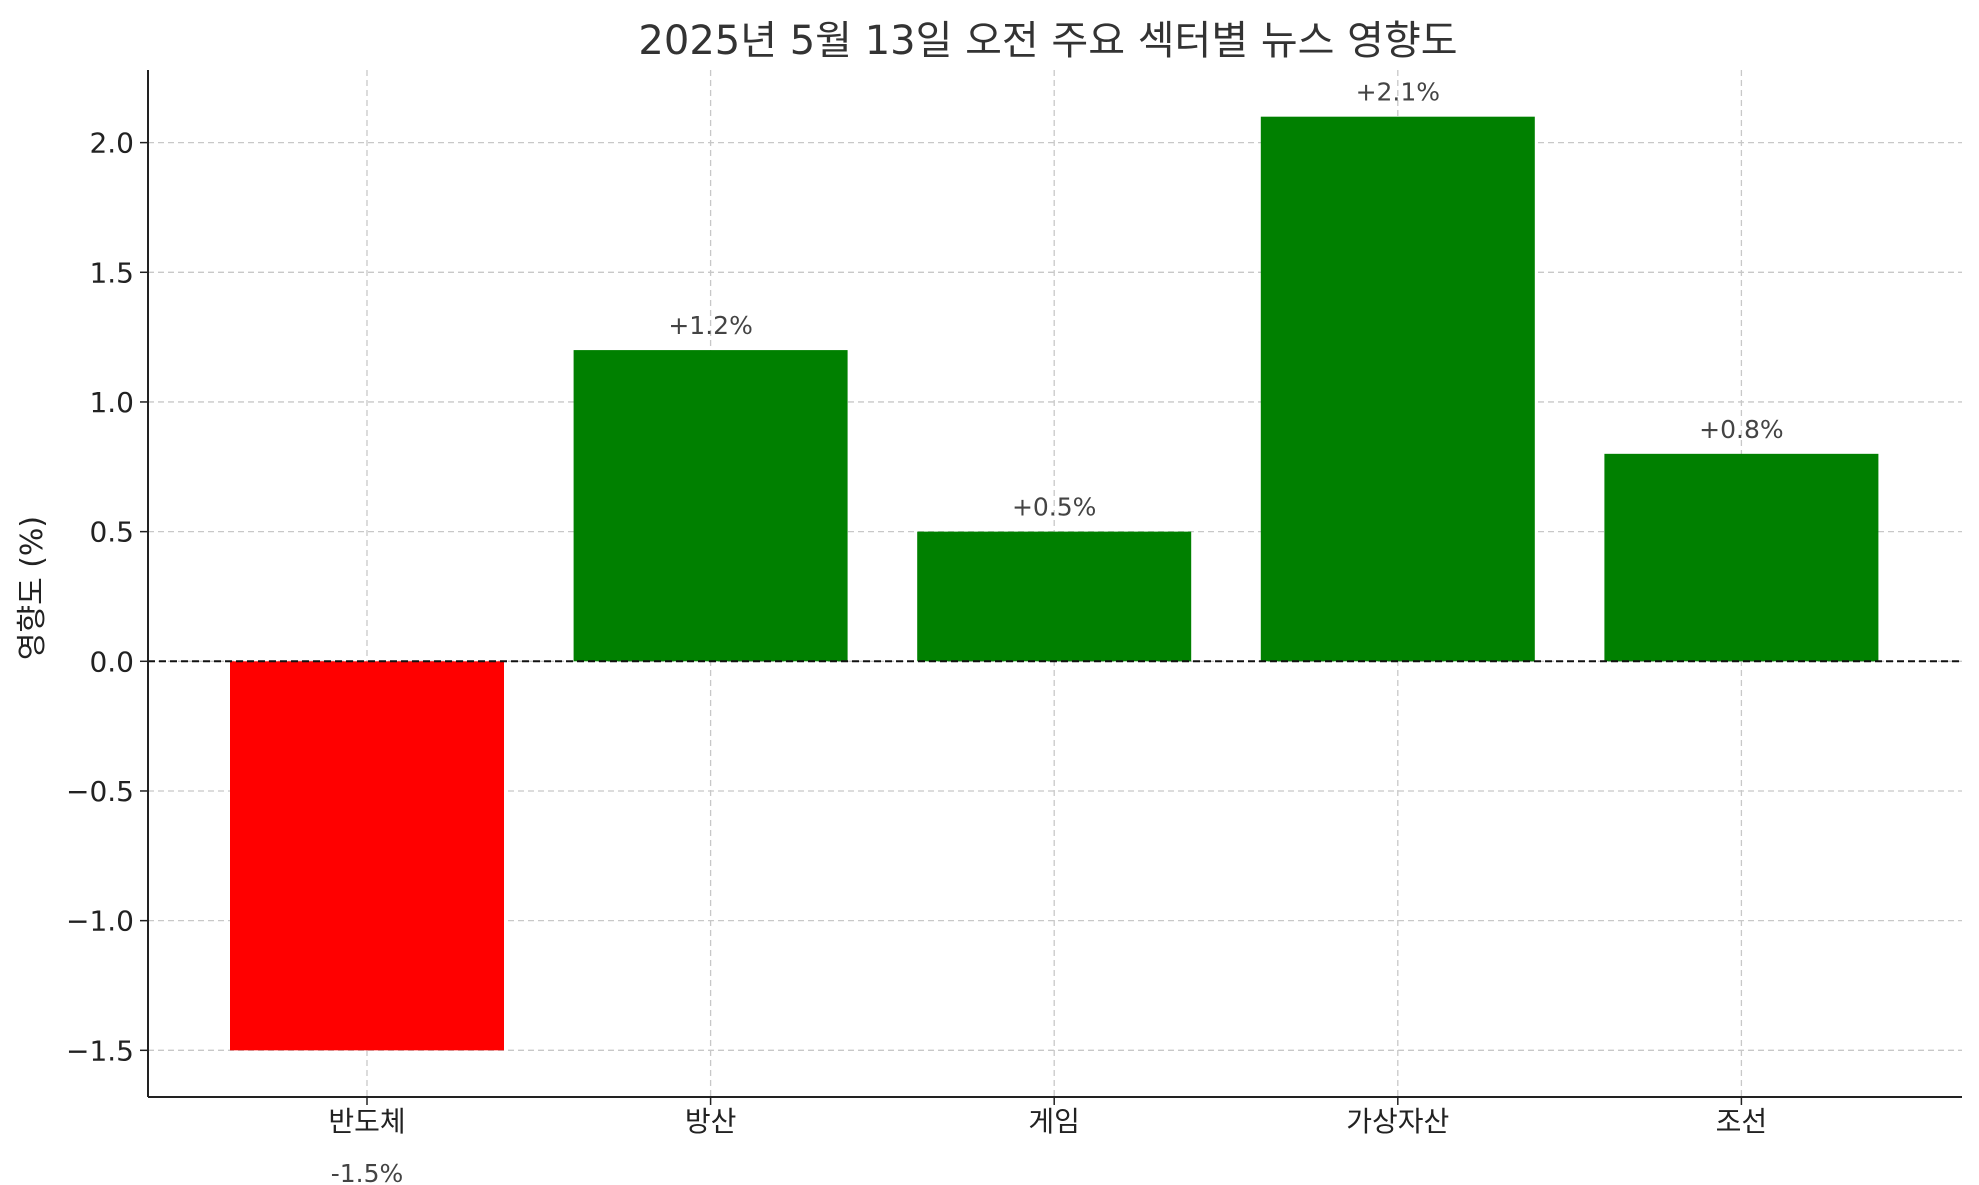 The image size is (1979, 1185). What do you see at coordinates (111, 272) in the screenshot?
I see `y-tick-label: 1.5` at bounding box center [111, 272].